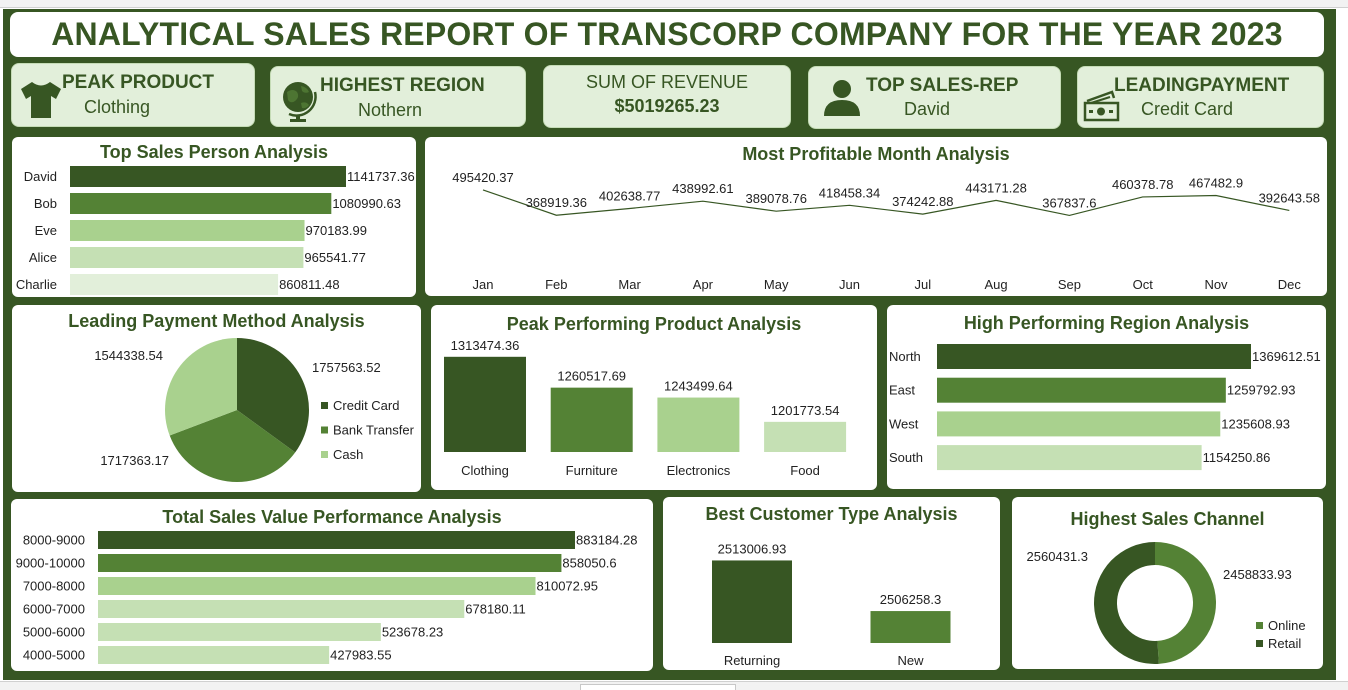 This screenshot has width=1348, height=690. I want to click on x-tick-label: Jun, so click(849, 284).